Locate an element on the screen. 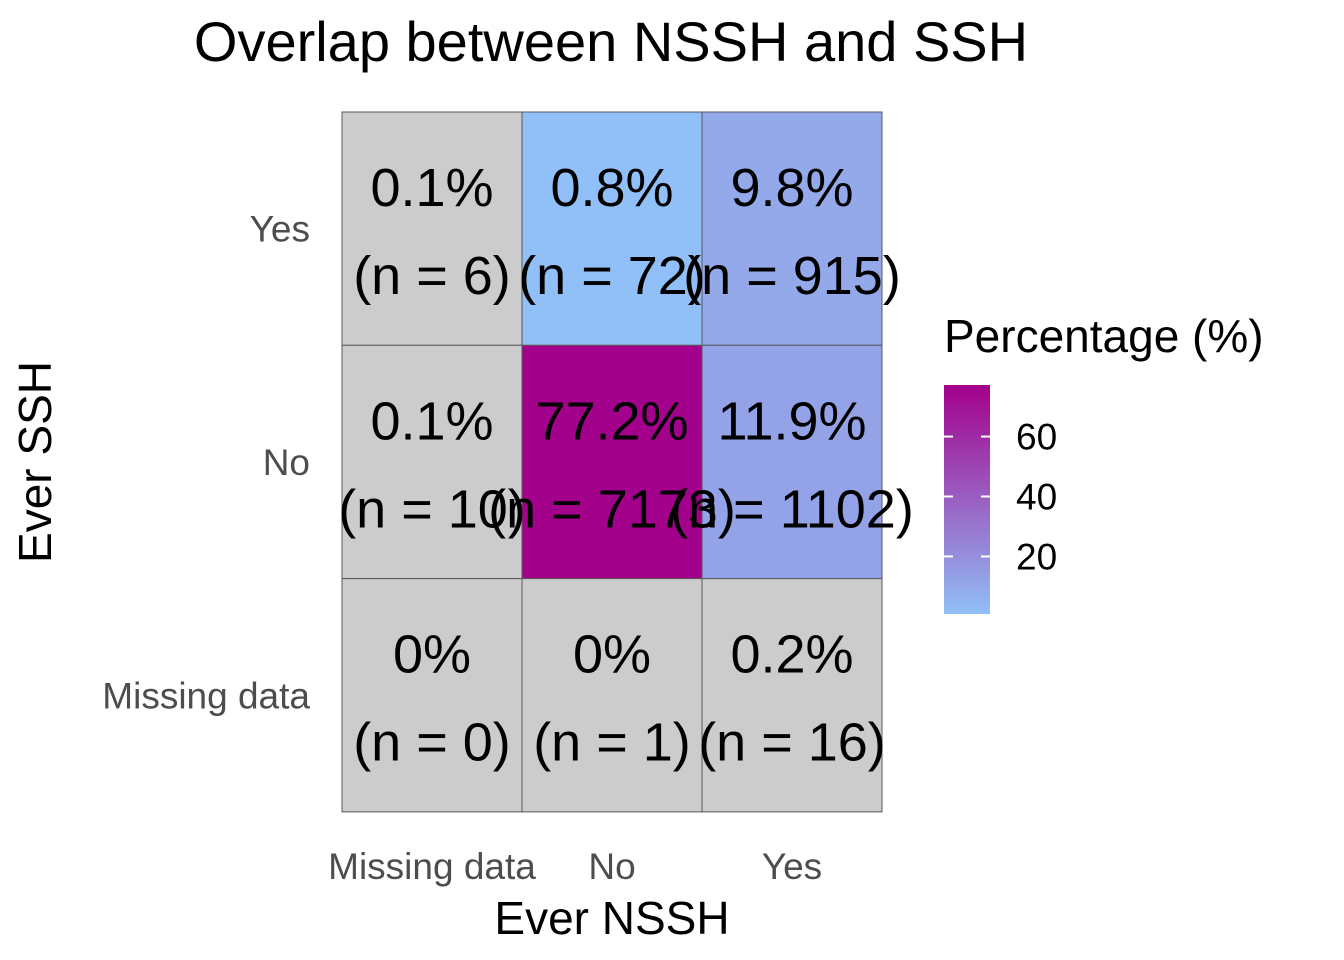 The width and height of the screenshot is (1344, 960). cell-count-label: (n = 7173) is located at coordinates (612, 509).